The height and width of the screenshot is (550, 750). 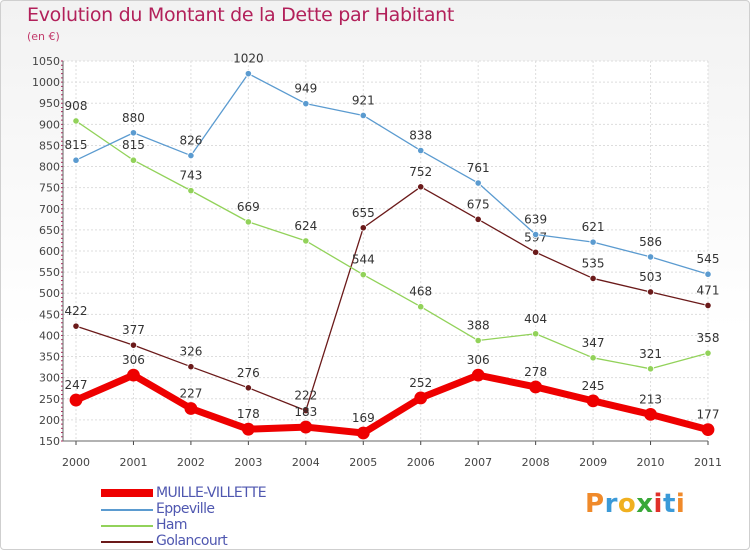 What do you see at coordinates (535, 220) in the screenshot?
I see `data-label: 639` at bounding box center [535, 220].